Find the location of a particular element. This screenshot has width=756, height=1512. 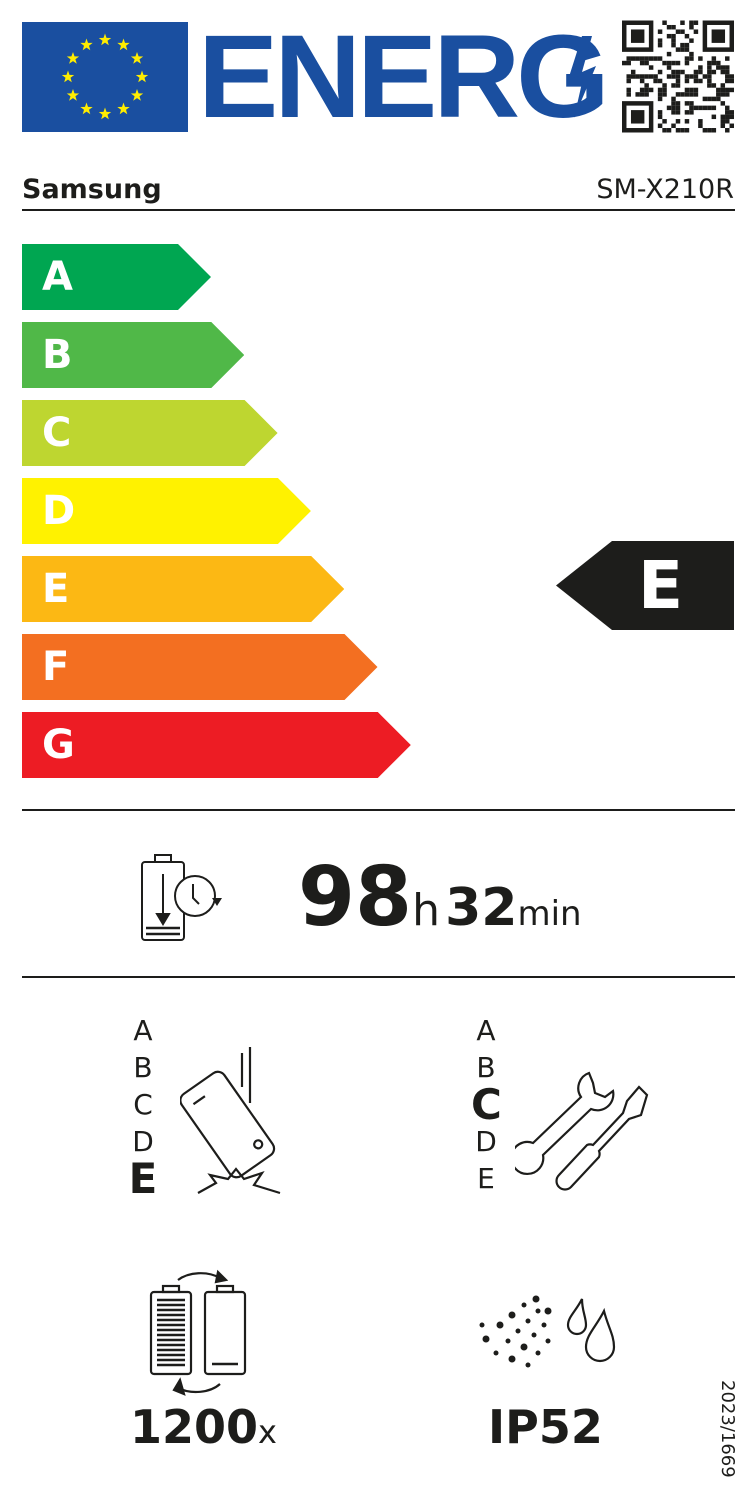

energy-class-bar-g: G is located at coordinates (216, 745).